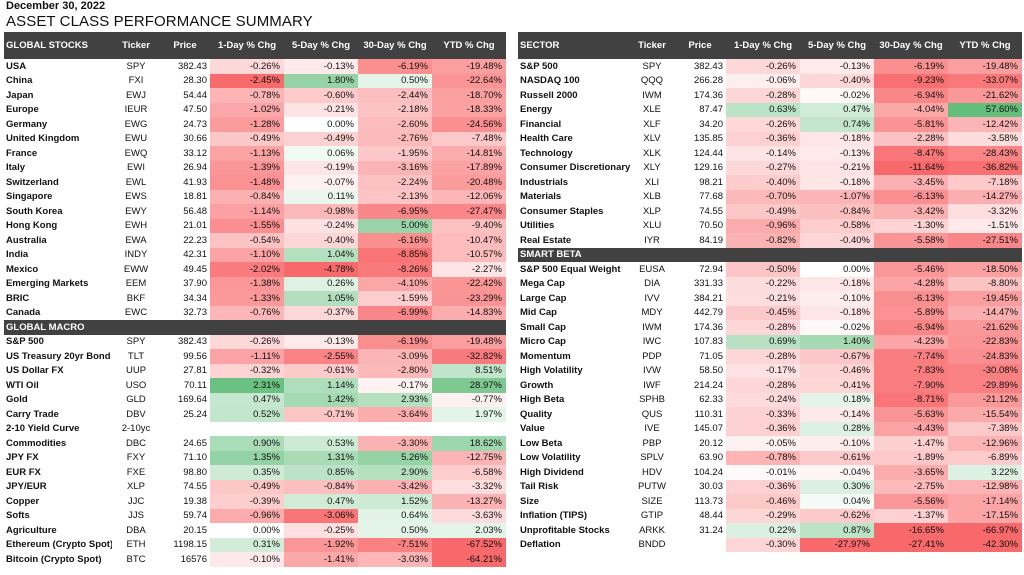  Describe the element at coordinates (652, 182) in the screenshot. I see `cell-ticker: XLI` at that location.